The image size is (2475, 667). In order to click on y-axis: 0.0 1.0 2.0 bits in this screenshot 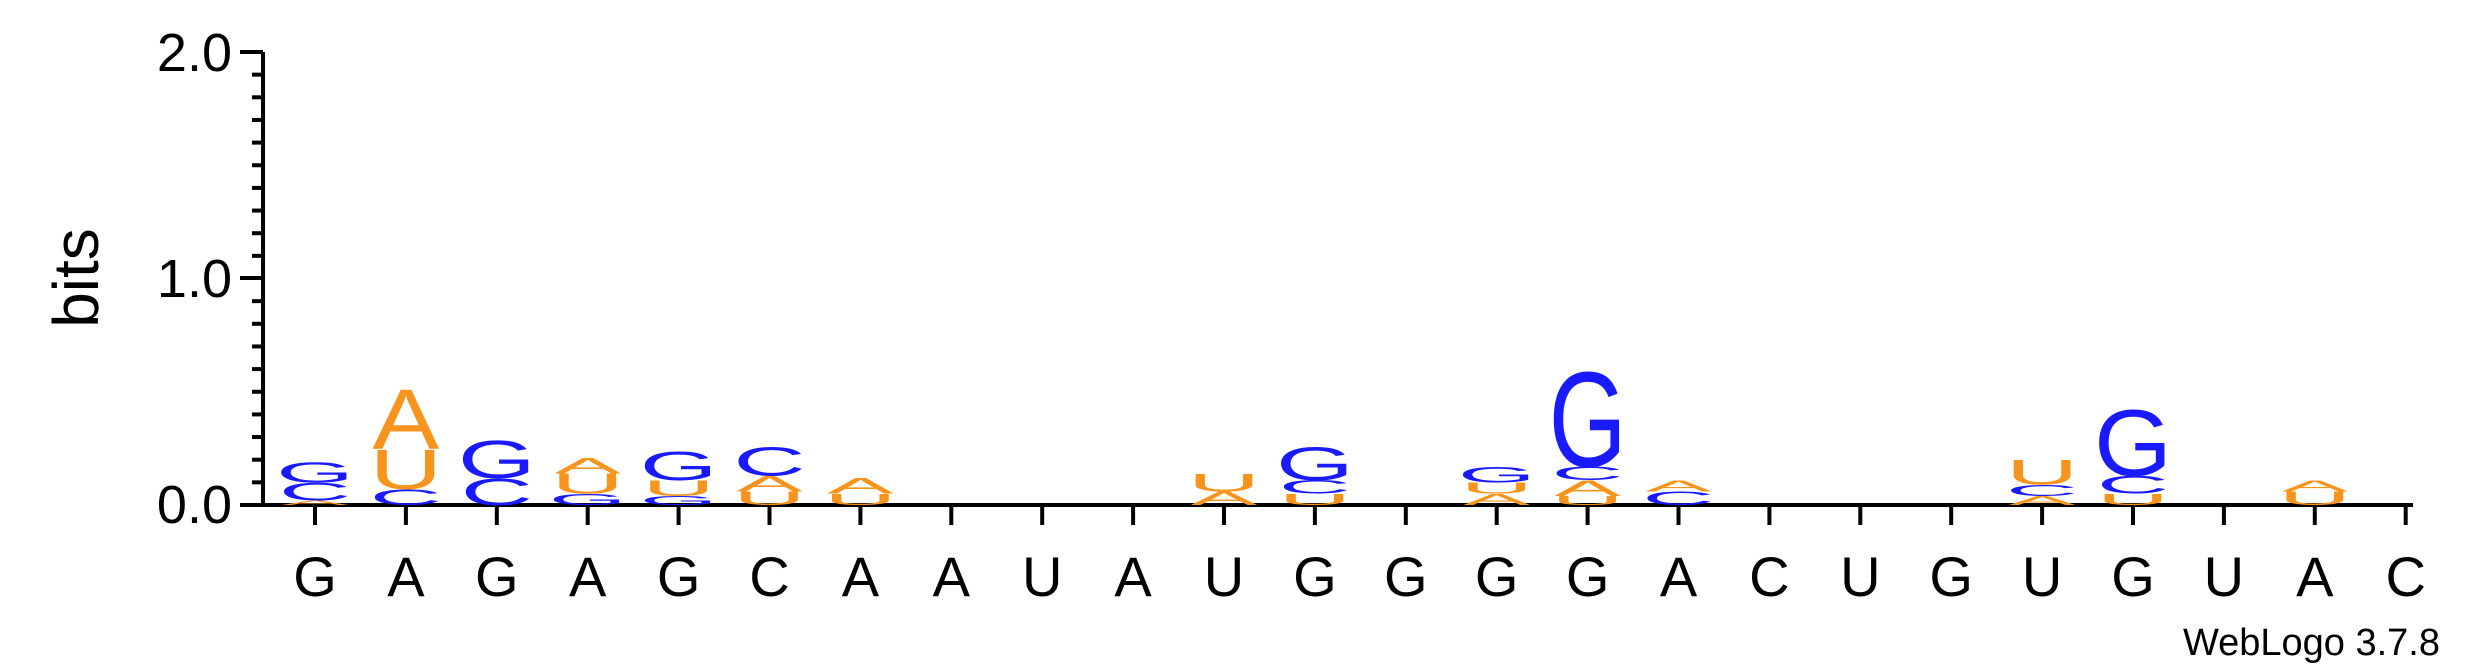, I will do `click(152, 279)`.